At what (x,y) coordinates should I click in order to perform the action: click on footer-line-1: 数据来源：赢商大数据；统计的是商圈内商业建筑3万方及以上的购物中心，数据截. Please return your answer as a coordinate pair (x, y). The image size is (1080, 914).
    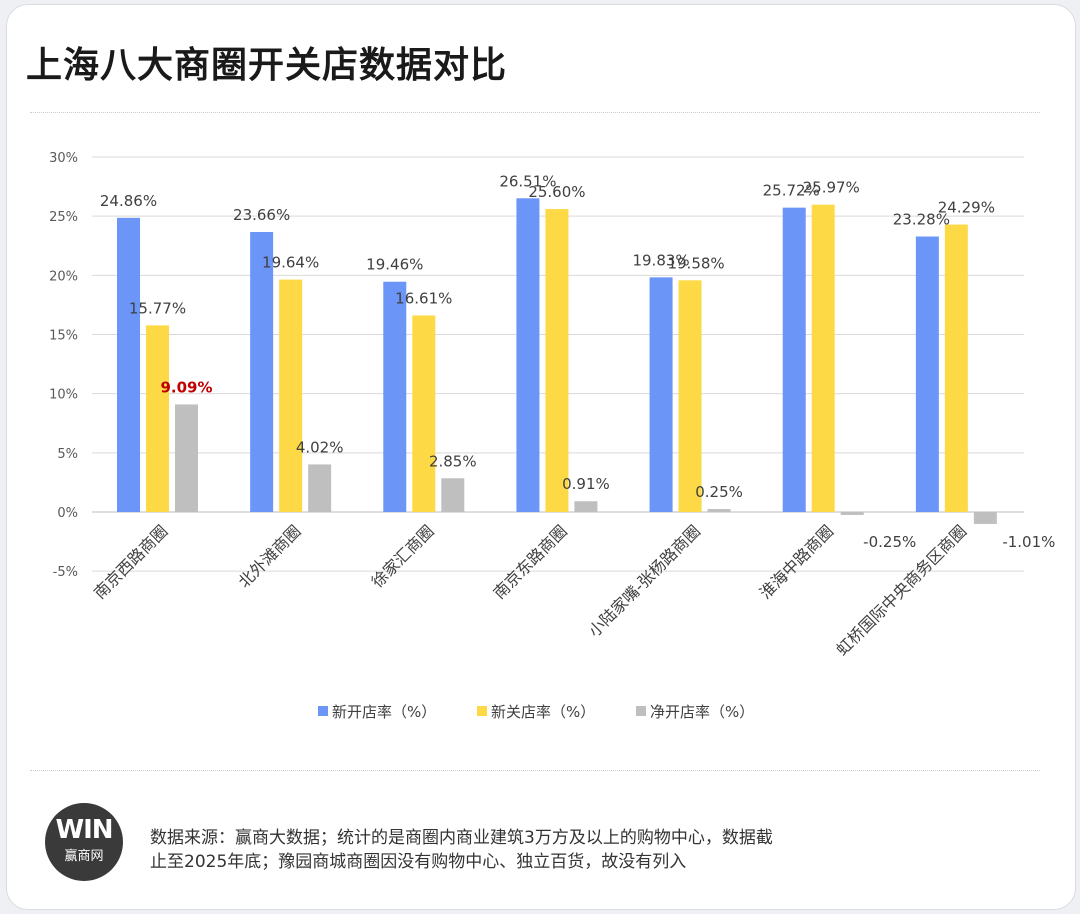
    Looking at the image, I should click on (461, 838).